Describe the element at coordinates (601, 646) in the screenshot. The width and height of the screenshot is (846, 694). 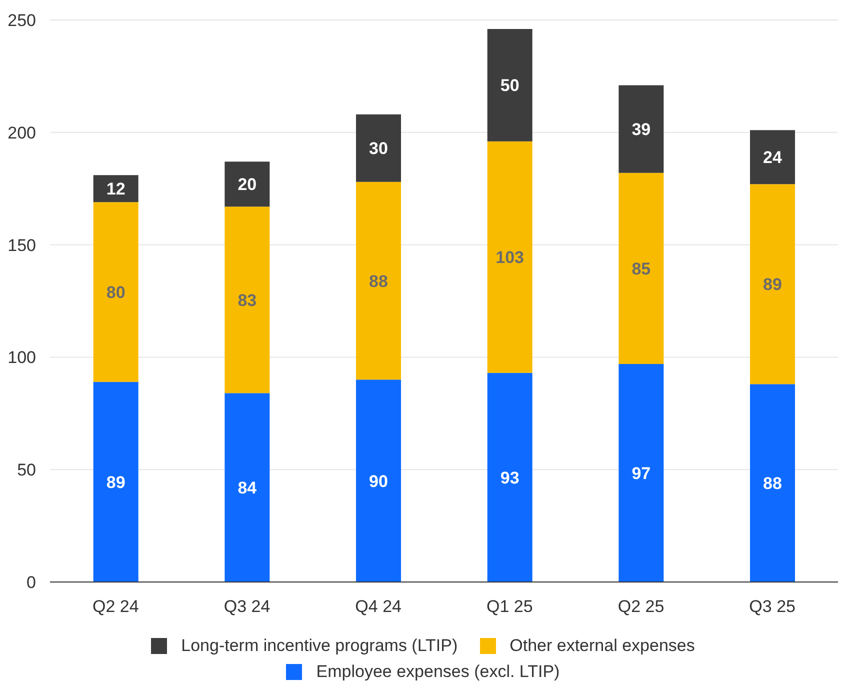
I see `legend-label: Other external expenses` at that location.